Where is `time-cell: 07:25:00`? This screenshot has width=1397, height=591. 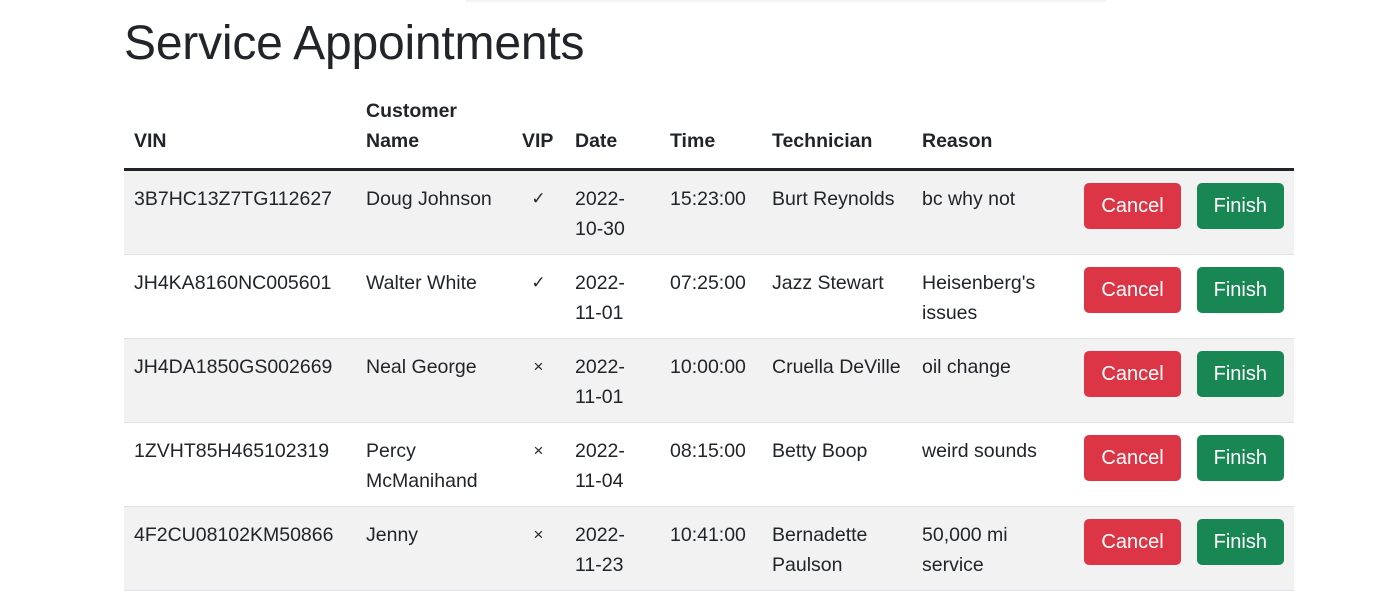 time-cell: 07:25:00 is located at coordinates (711, 296).